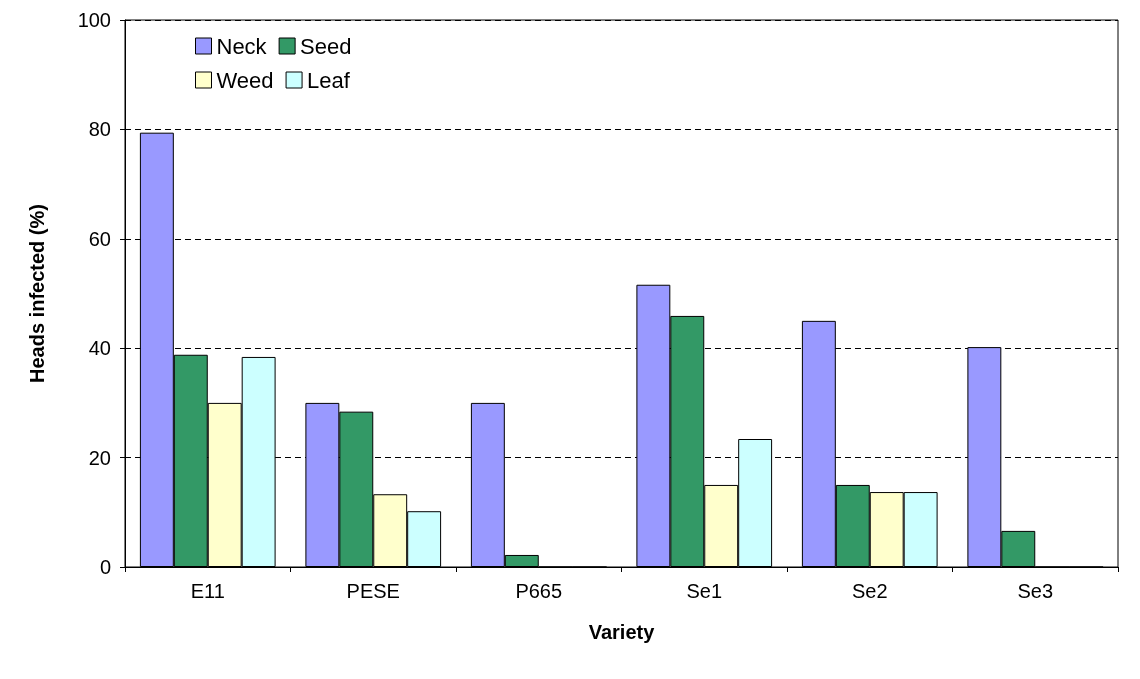  Describe the element at coordinates (242, 46) in the screenshot. I see `legend-label: Neck` at that location.